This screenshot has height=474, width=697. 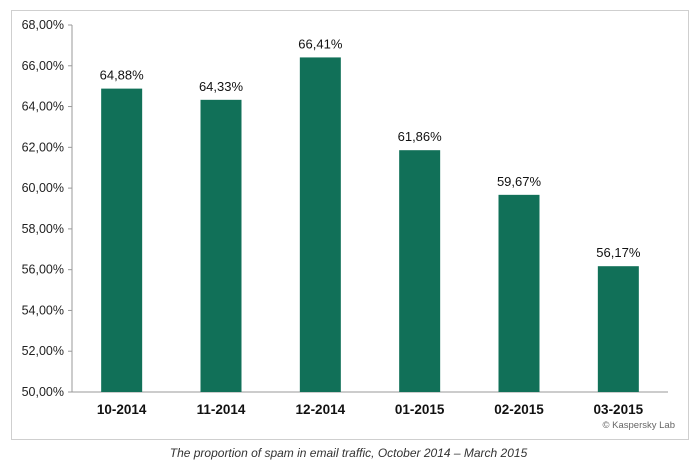 I want to click on data-label: 59,67%, so click(x=519, y=181).